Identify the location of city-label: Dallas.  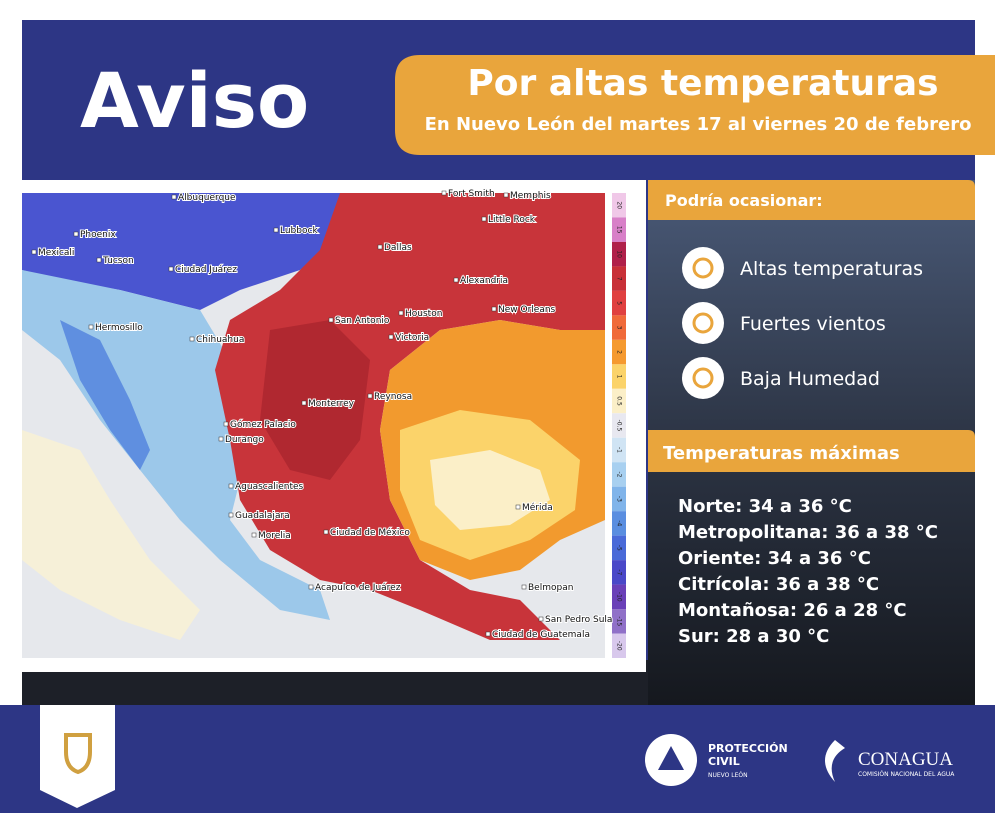
(398, 248).